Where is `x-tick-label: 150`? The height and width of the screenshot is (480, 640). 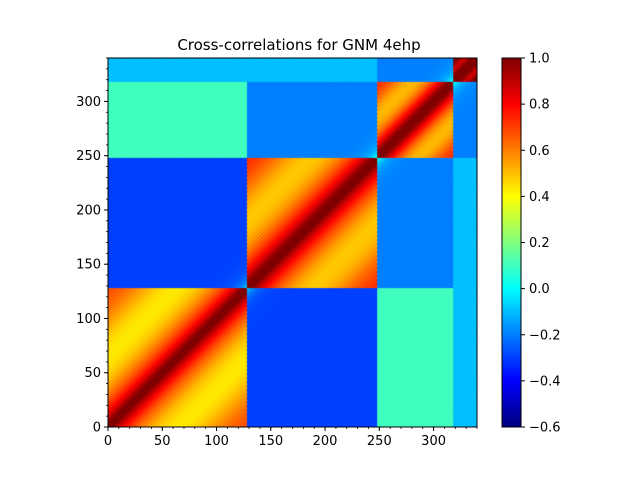
x-tick-label: 150 is located at coordinates (270, 441).